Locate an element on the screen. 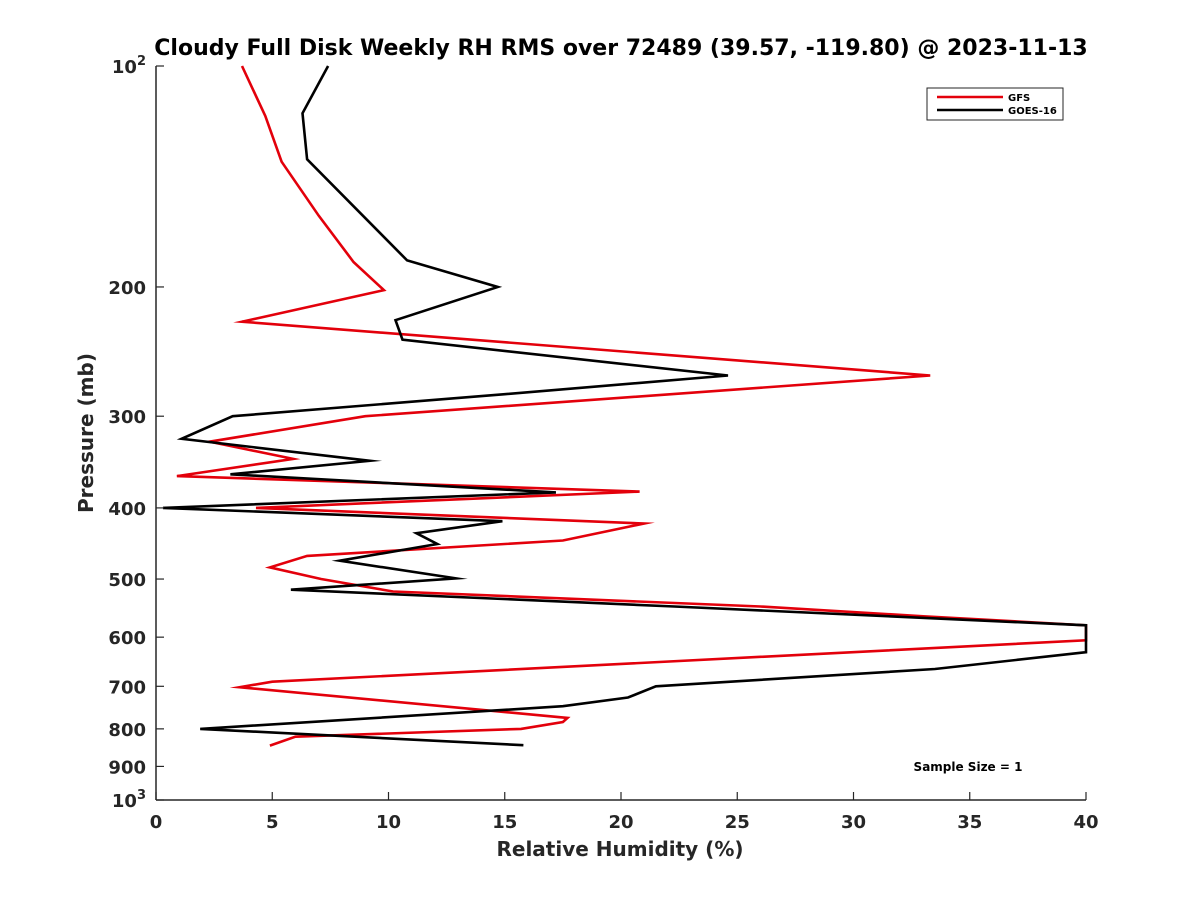  x-tick-label: 40 is located at coordinates (1085, 822).